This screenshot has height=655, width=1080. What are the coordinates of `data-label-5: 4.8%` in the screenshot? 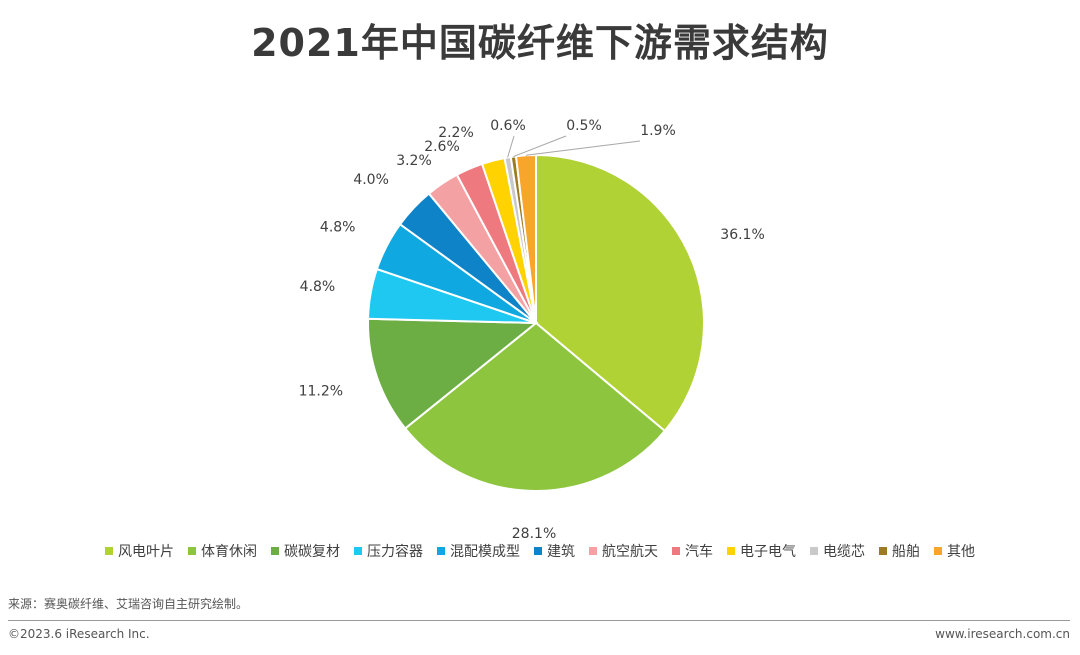 It's located at (338, 227).